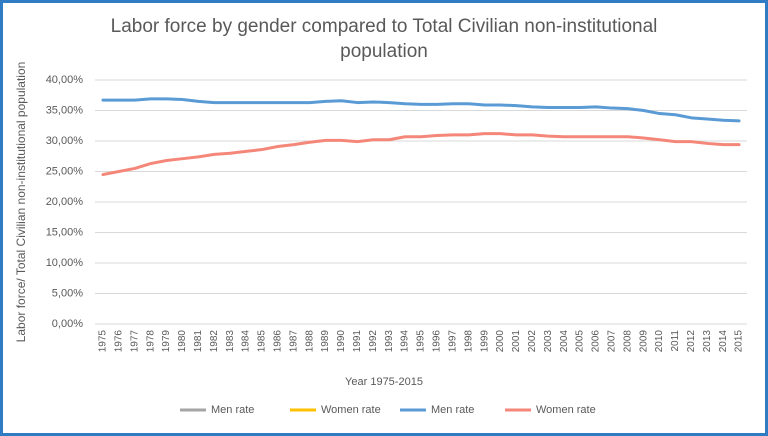 This screenshot has height=436, width=768. Describe the element at coordinates (65, 232) in the screenshot. I see `y-tick-label: 15,00%` at that location.